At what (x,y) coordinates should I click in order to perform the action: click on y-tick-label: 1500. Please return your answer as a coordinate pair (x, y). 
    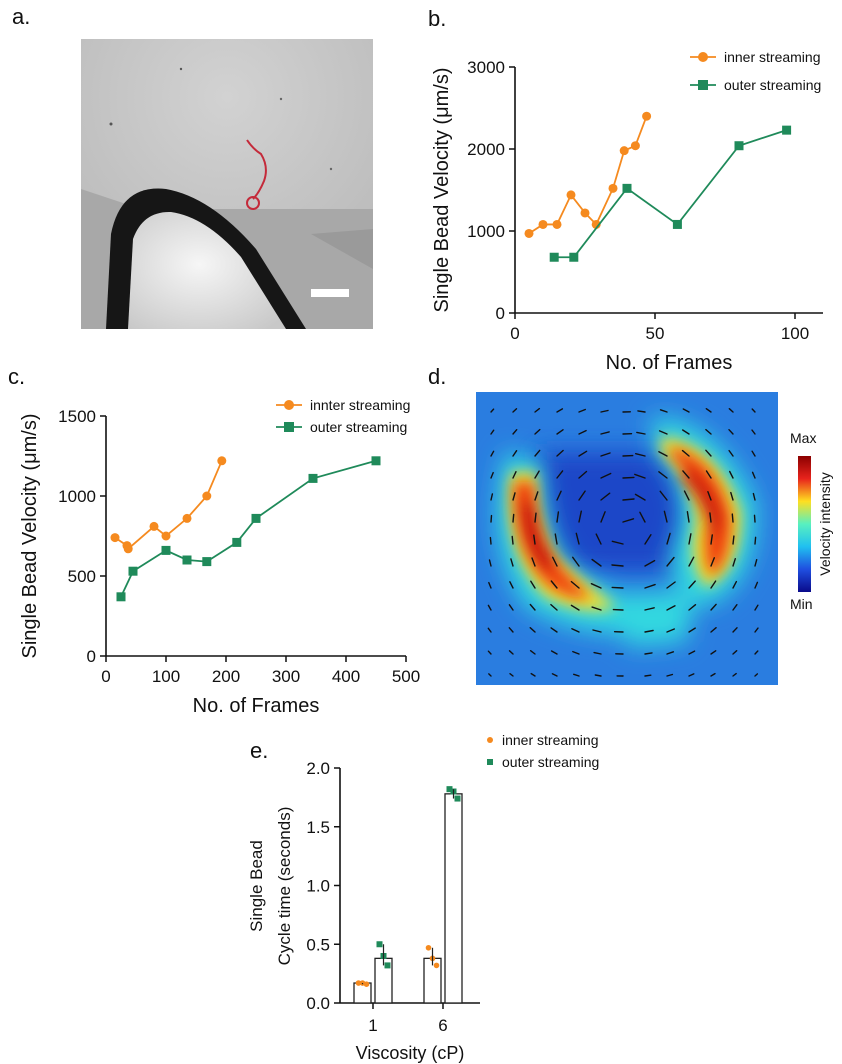
    Looking at the image, I should click on (77, 416).